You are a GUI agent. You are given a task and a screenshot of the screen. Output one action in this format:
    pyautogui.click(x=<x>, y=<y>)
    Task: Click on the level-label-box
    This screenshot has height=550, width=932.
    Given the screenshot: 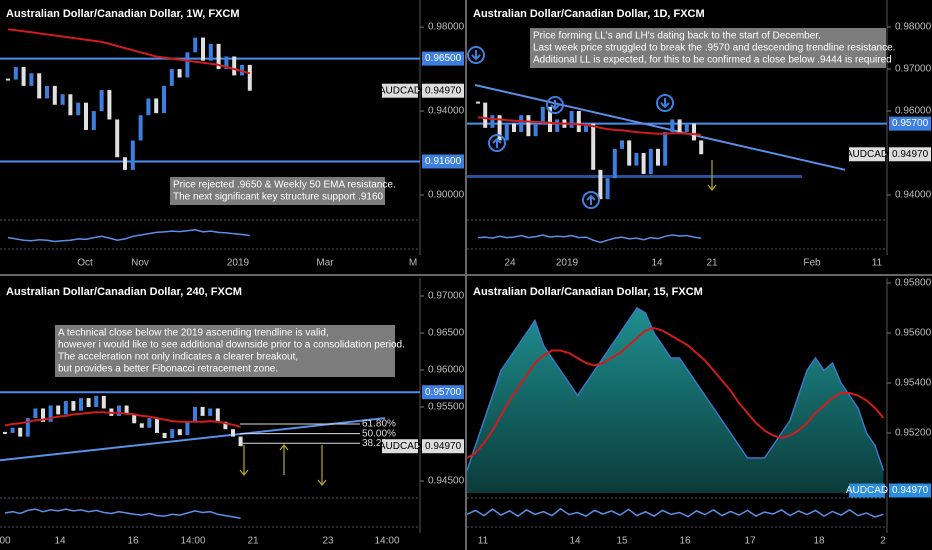 What is the action you would take?
    pyautogui.click(x=443, y=58)
    